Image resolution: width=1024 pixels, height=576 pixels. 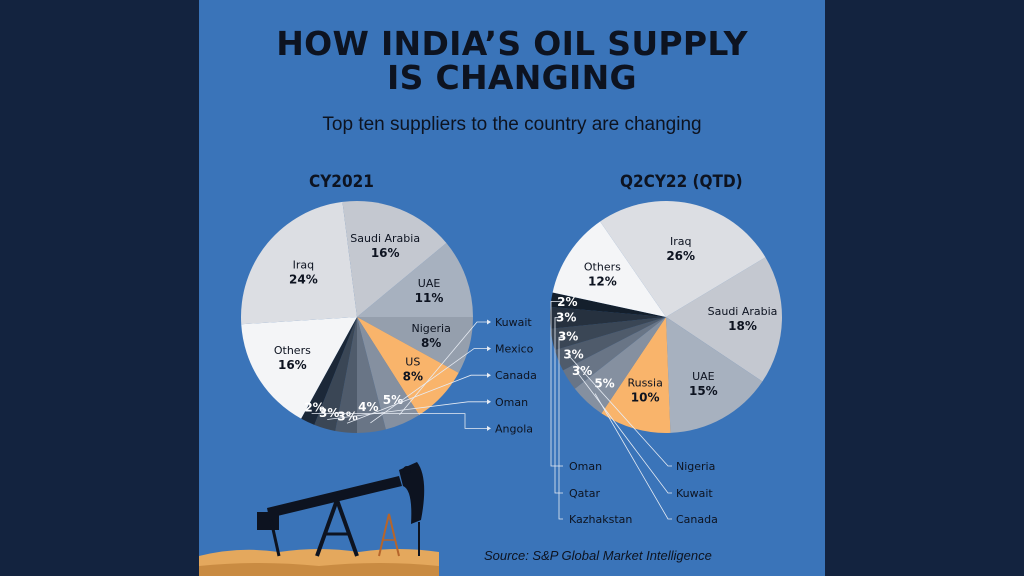 What do you see at coordinates (514, 428) in the screenshot?
I see `callout-angola: Angola` at bounding box center [514, 428].